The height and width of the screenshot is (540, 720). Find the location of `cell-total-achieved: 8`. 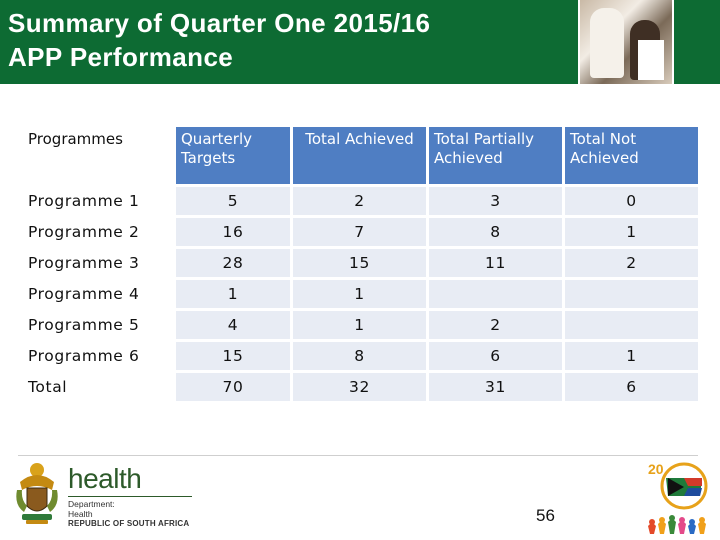

cell-total-achieved: 8 is located at coordinates (359, 356).